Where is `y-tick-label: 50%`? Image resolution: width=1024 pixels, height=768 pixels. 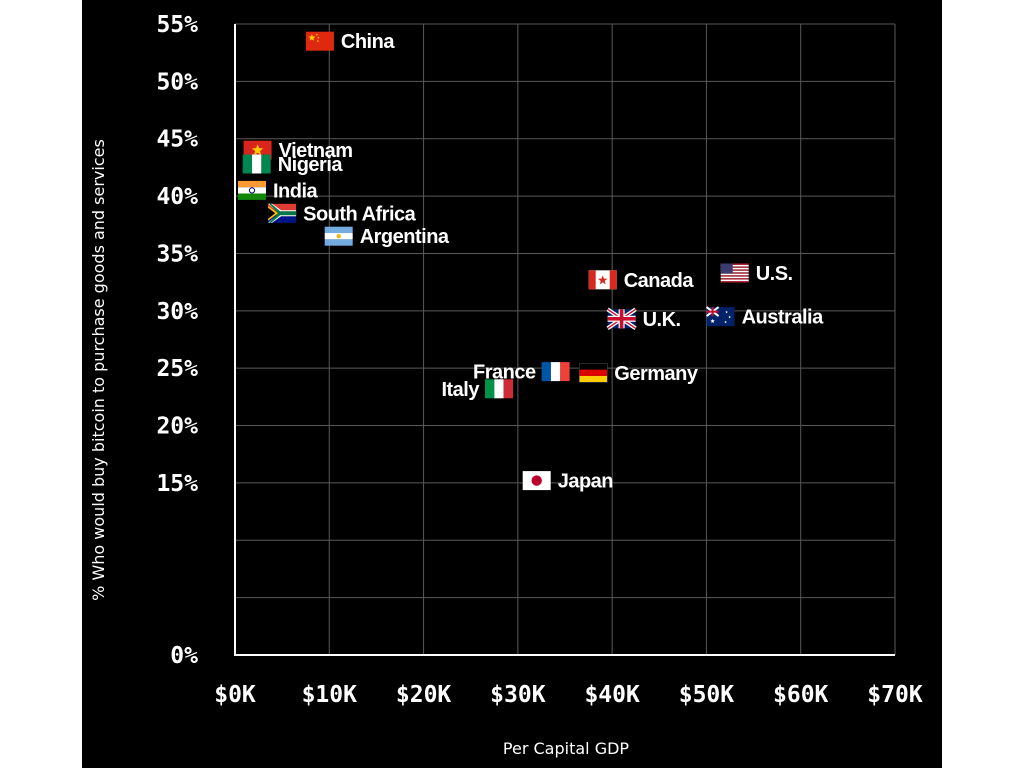 y-tick-label: 50% is located at coordinates (177, 82).